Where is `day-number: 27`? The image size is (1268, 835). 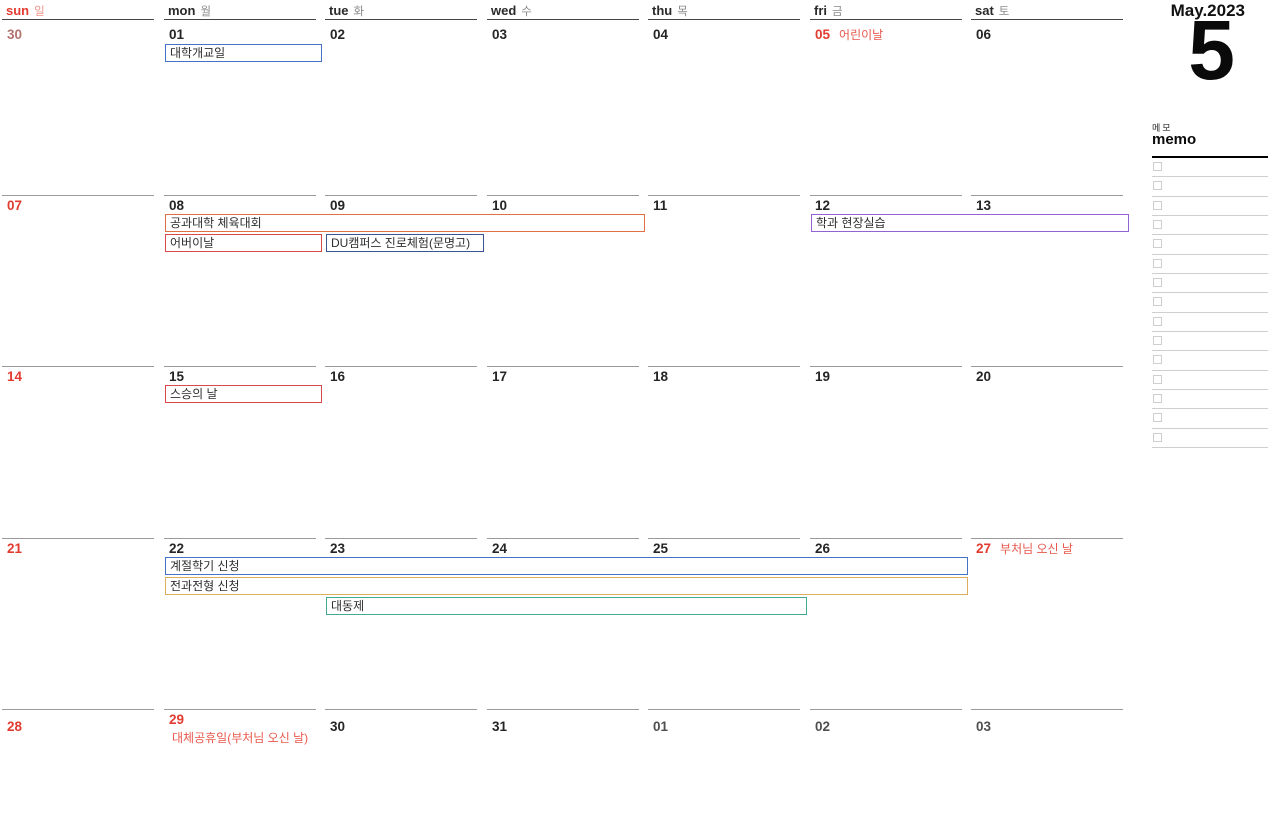 day-number: 27 is located at coordinates (984, 548).